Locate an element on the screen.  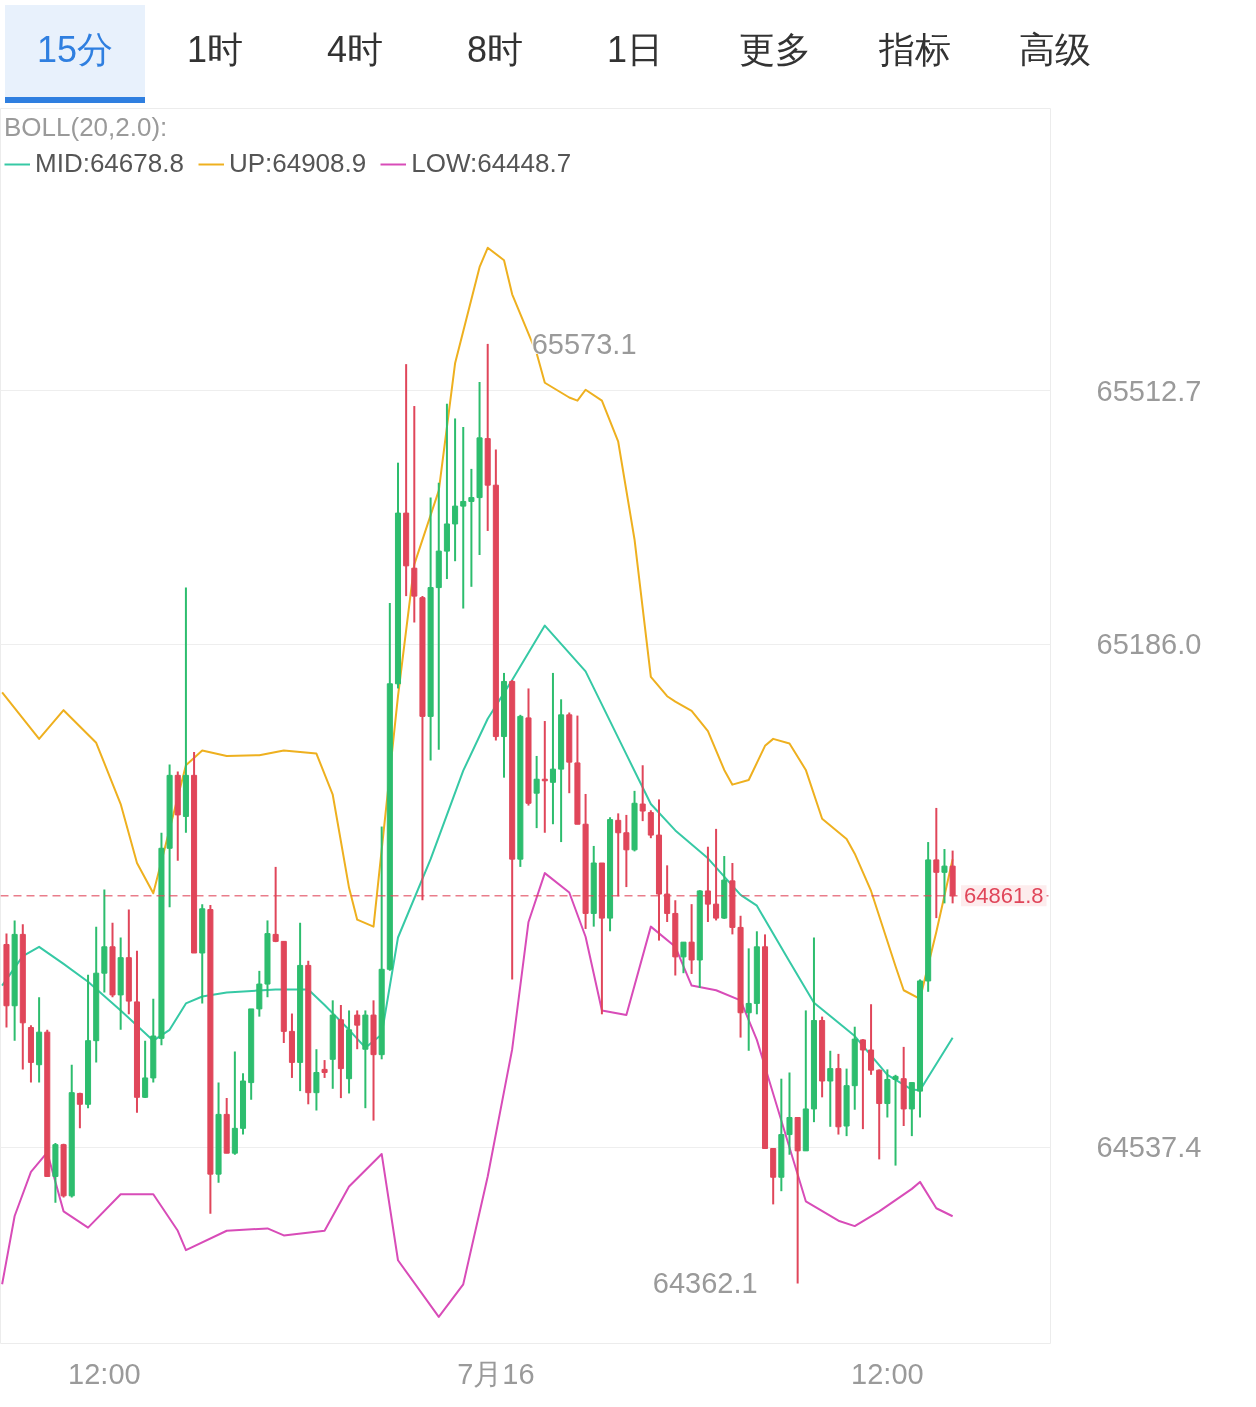
text: 1日 is located at coordinates (635, 50).